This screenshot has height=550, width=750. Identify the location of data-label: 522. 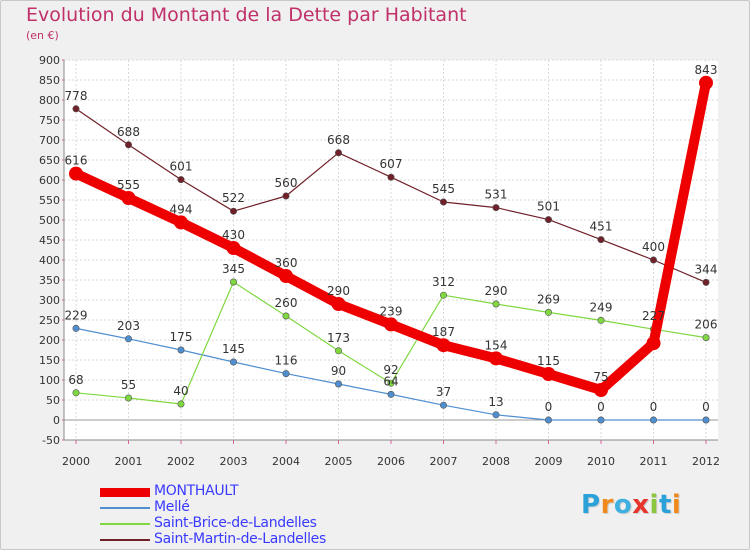
(233, 198).